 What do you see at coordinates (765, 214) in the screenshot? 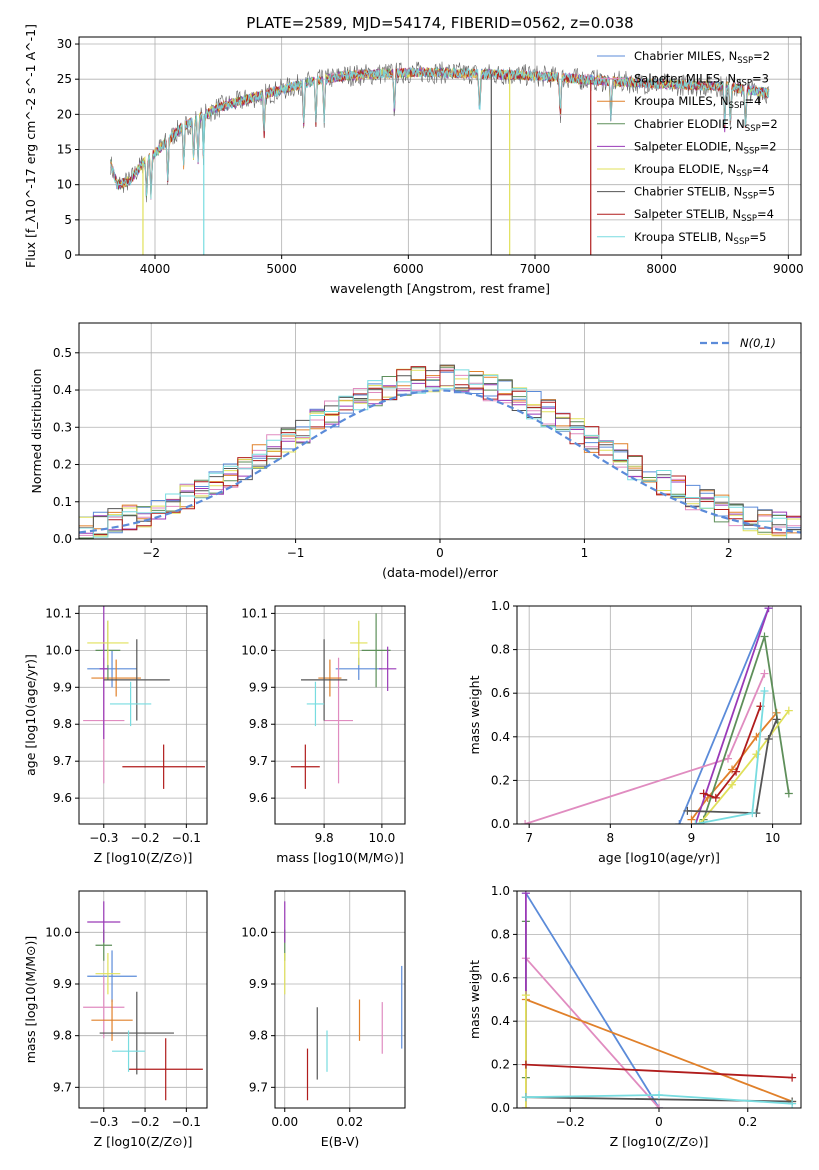
I see `legend-nssp: =4` at bounding box center [765, 214].